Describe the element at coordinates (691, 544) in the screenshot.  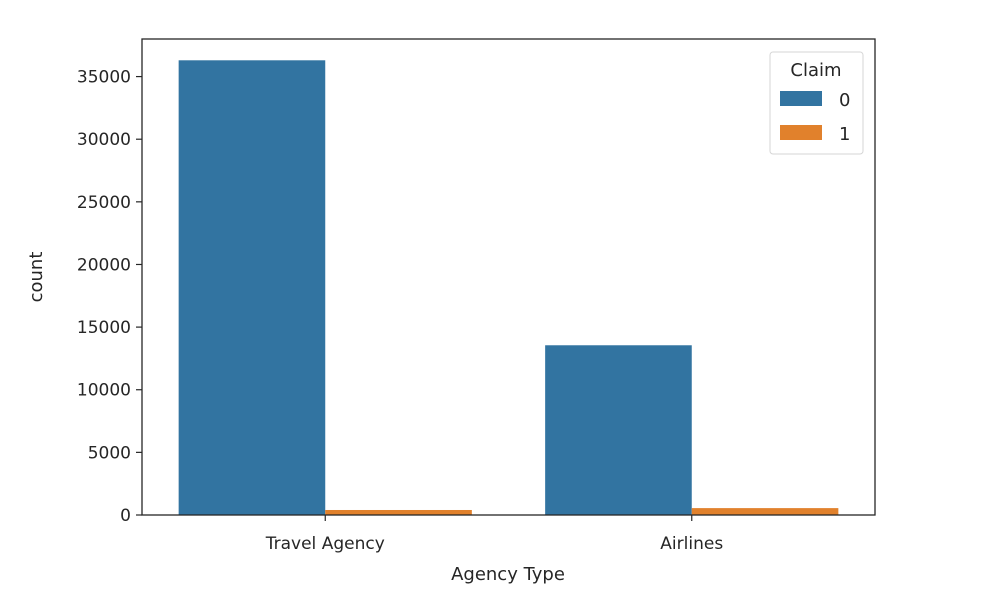
I see `x-tick-label: Airlines` at that location.